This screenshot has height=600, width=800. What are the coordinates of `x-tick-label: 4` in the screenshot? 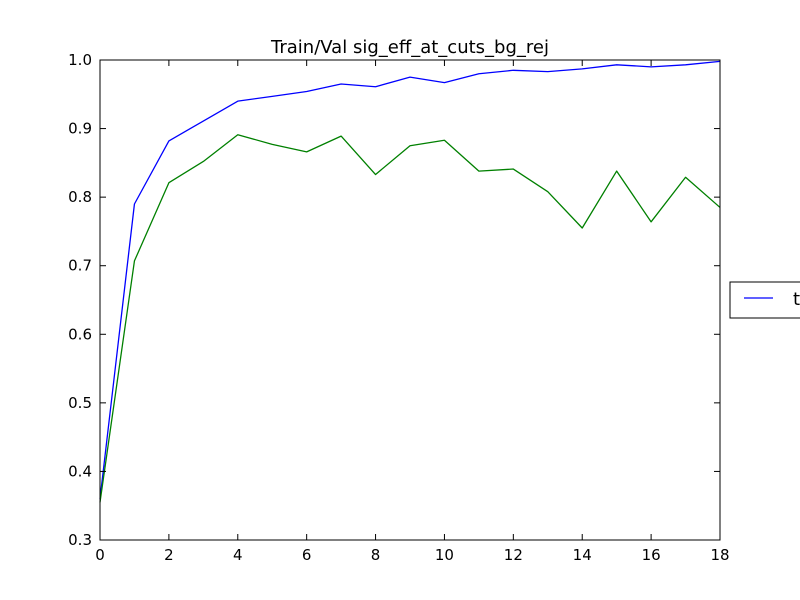 It's located at (238, 555).